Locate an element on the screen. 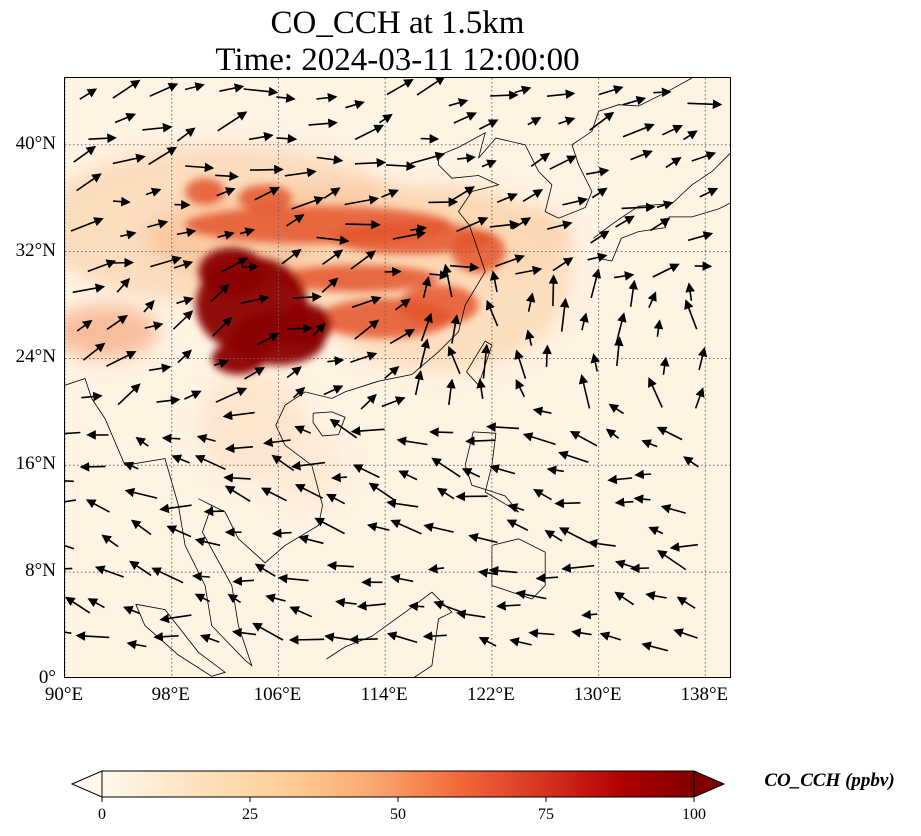  colorbar-bar is located at coordinates (398, 784).